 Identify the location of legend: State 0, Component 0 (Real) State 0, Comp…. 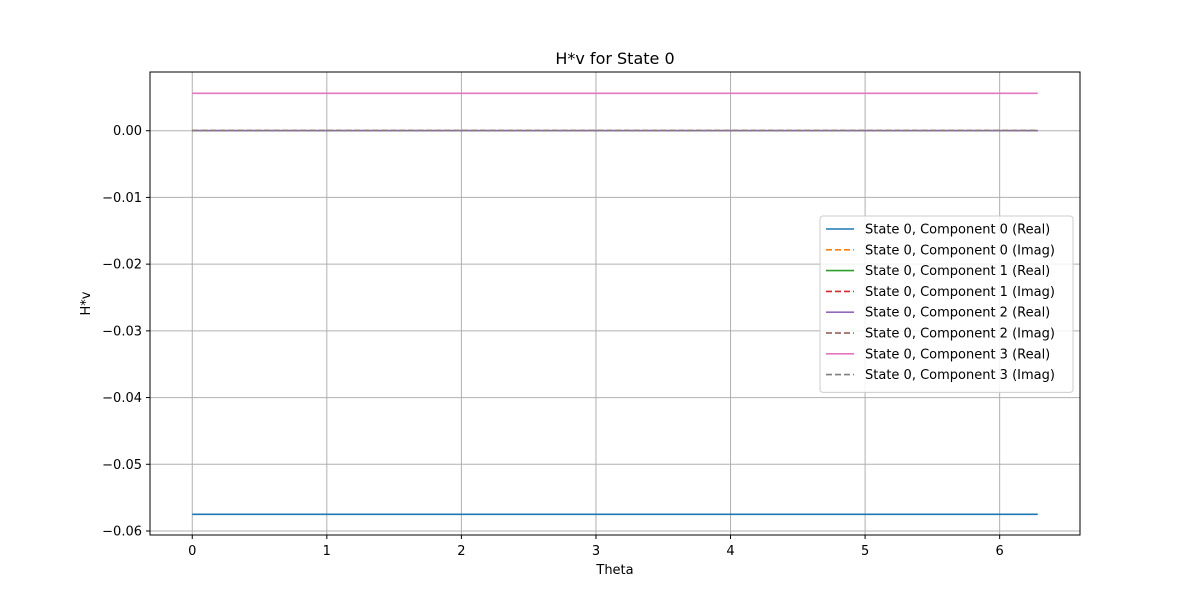
(946, 304).